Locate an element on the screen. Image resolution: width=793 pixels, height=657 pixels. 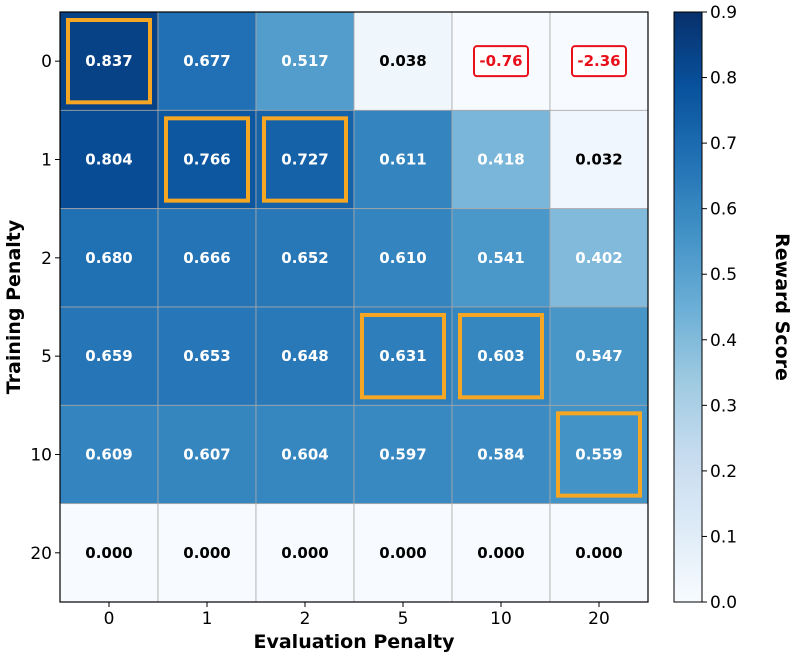
cell-value-label: 0.611 is located at coordinates (402, 159).